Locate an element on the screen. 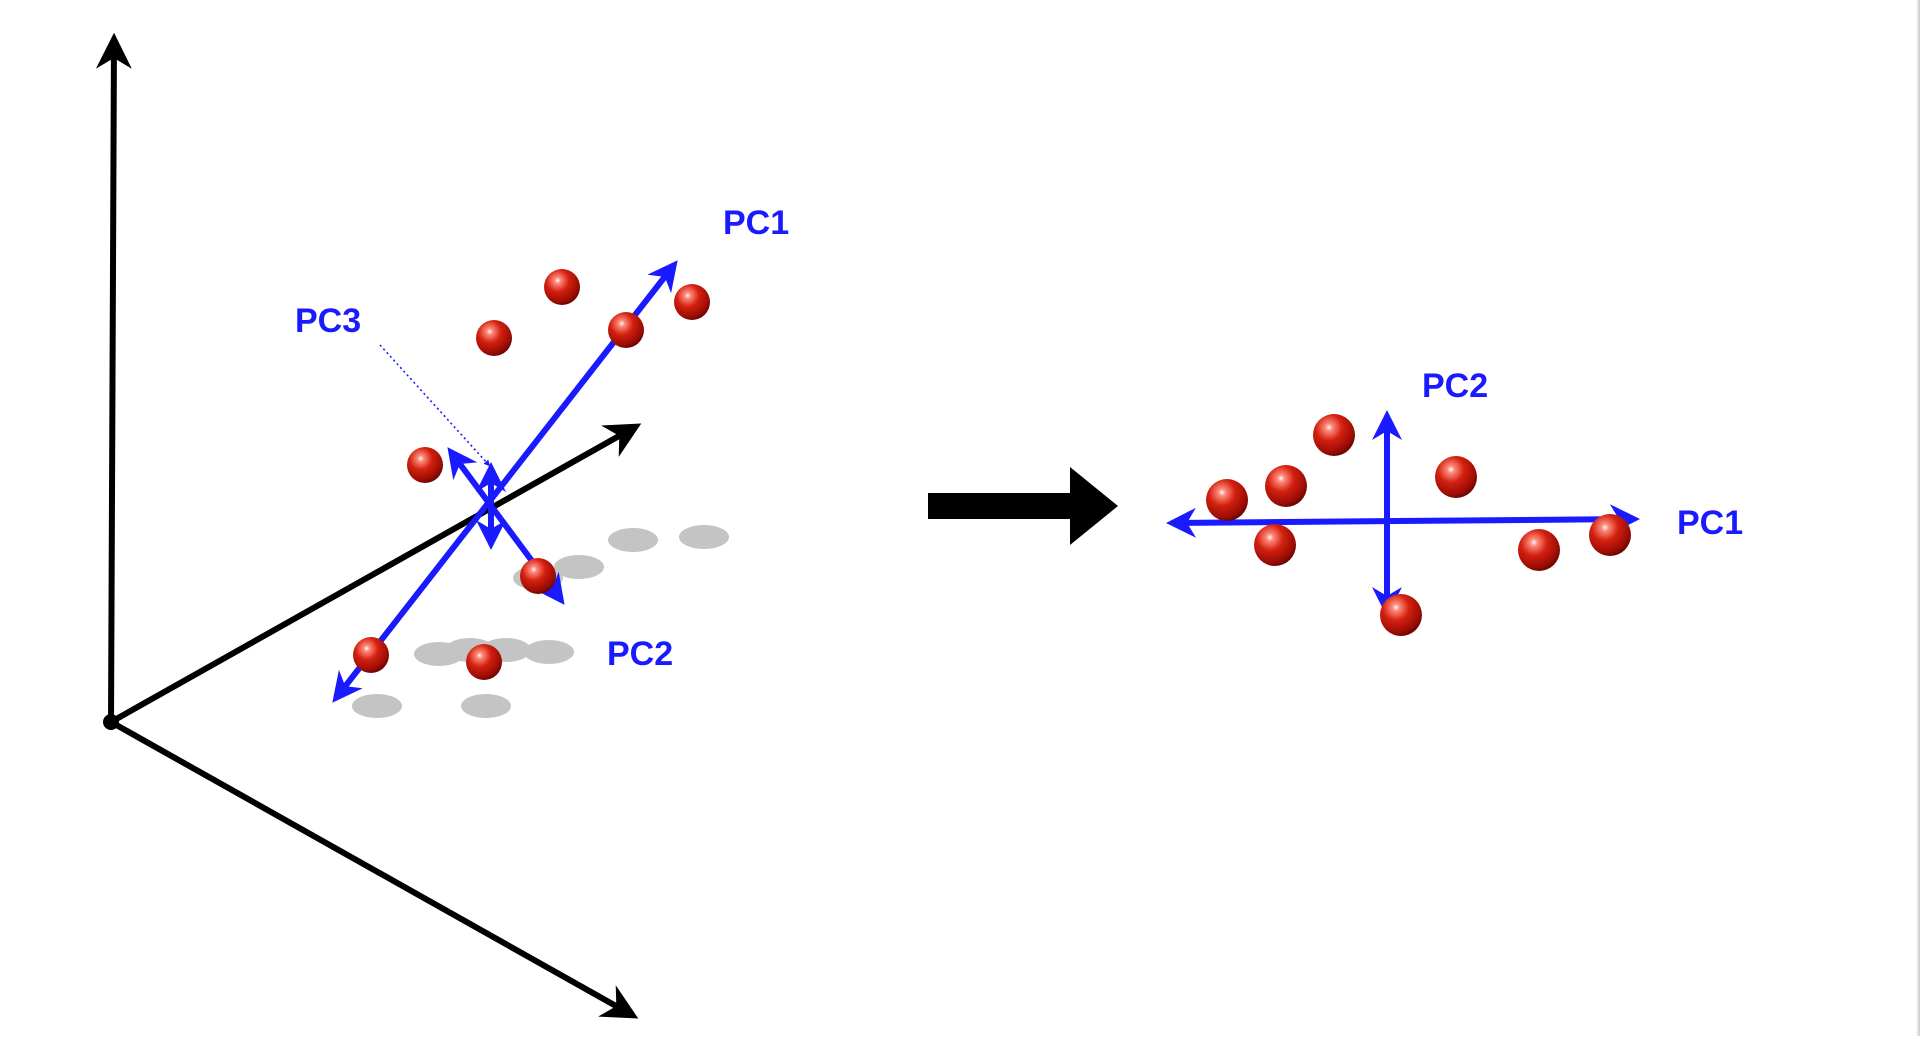 This screenshot has height=1041, width=1920. pc1-label-2d: PC1 is located at coordinates (1710, 523).